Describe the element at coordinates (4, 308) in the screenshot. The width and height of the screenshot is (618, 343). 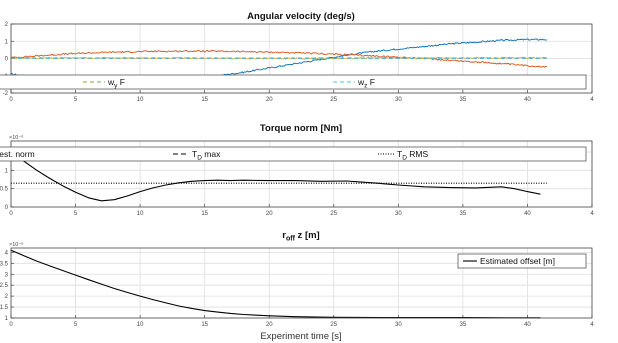
I see `y-tick-label: 1.5` at that location.